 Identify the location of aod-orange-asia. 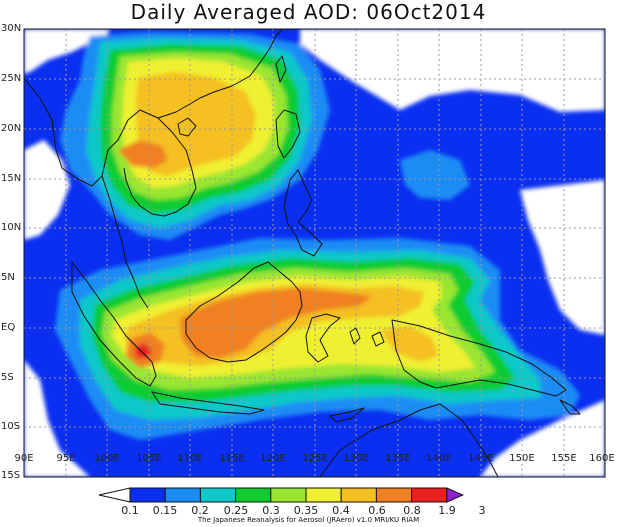
(143, 154).